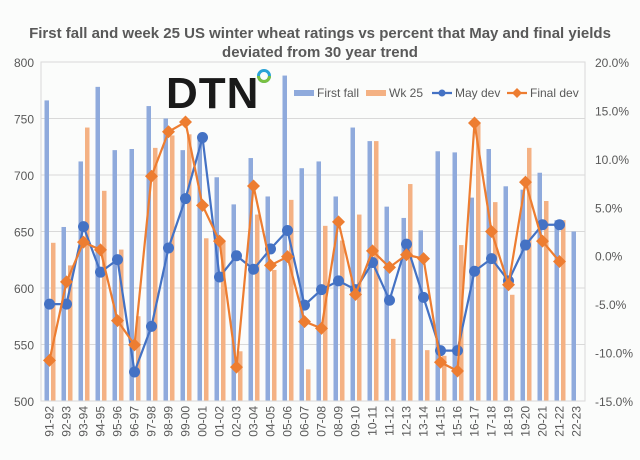  I want to click on x-tick-label: 91-92, so click(50, 421).